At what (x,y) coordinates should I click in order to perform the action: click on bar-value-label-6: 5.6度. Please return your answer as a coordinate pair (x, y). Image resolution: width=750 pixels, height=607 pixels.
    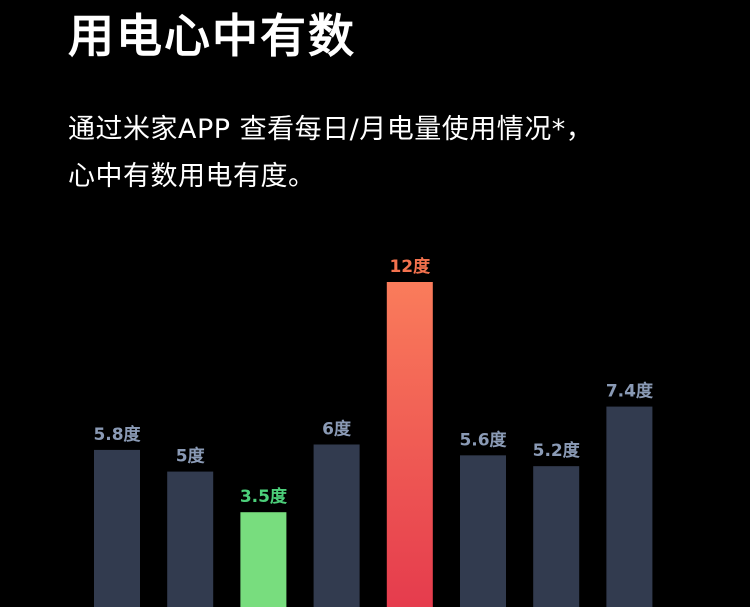
    Looking at the image, I should click on (483, 439).